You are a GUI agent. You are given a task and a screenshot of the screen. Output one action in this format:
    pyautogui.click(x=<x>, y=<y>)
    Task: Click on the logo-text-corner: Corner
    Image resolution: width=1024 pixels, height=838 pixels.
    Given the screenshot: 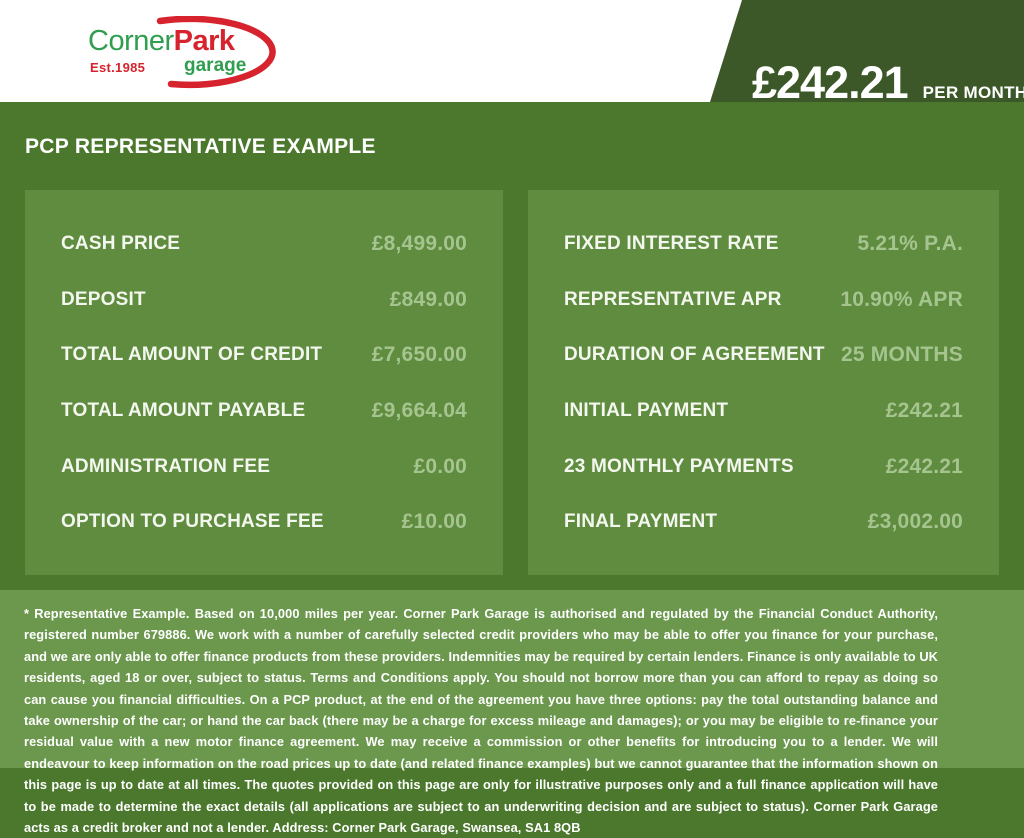 What is the action you would take?
    pyautogui.click(x=131, y=41)
    